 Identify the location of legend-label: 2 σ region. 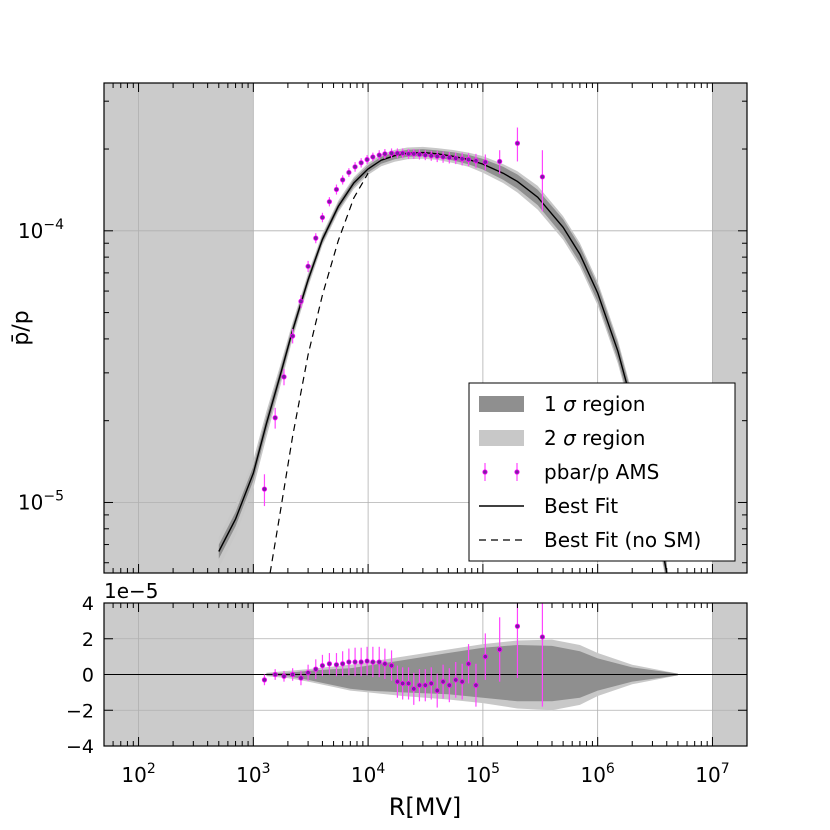
(594, 438).